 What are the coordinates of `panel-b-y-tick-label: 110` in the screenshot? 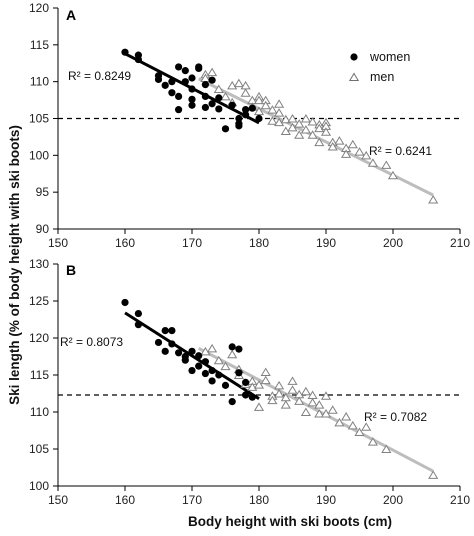 It's located at (39, 412).